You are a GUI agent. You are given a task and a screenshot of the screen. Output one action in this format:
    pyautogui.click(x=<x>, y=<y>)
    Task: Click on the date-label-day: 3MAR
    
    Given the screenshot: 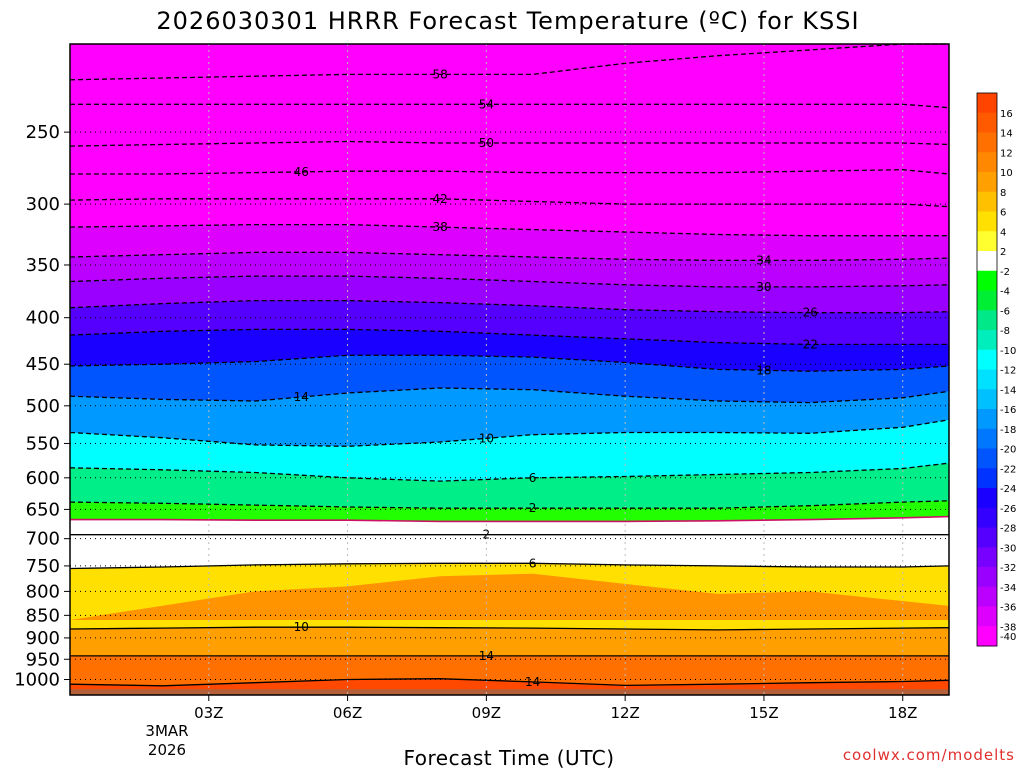 What is the action you would take?
    pyautogui.click(x=166, y=731)
    